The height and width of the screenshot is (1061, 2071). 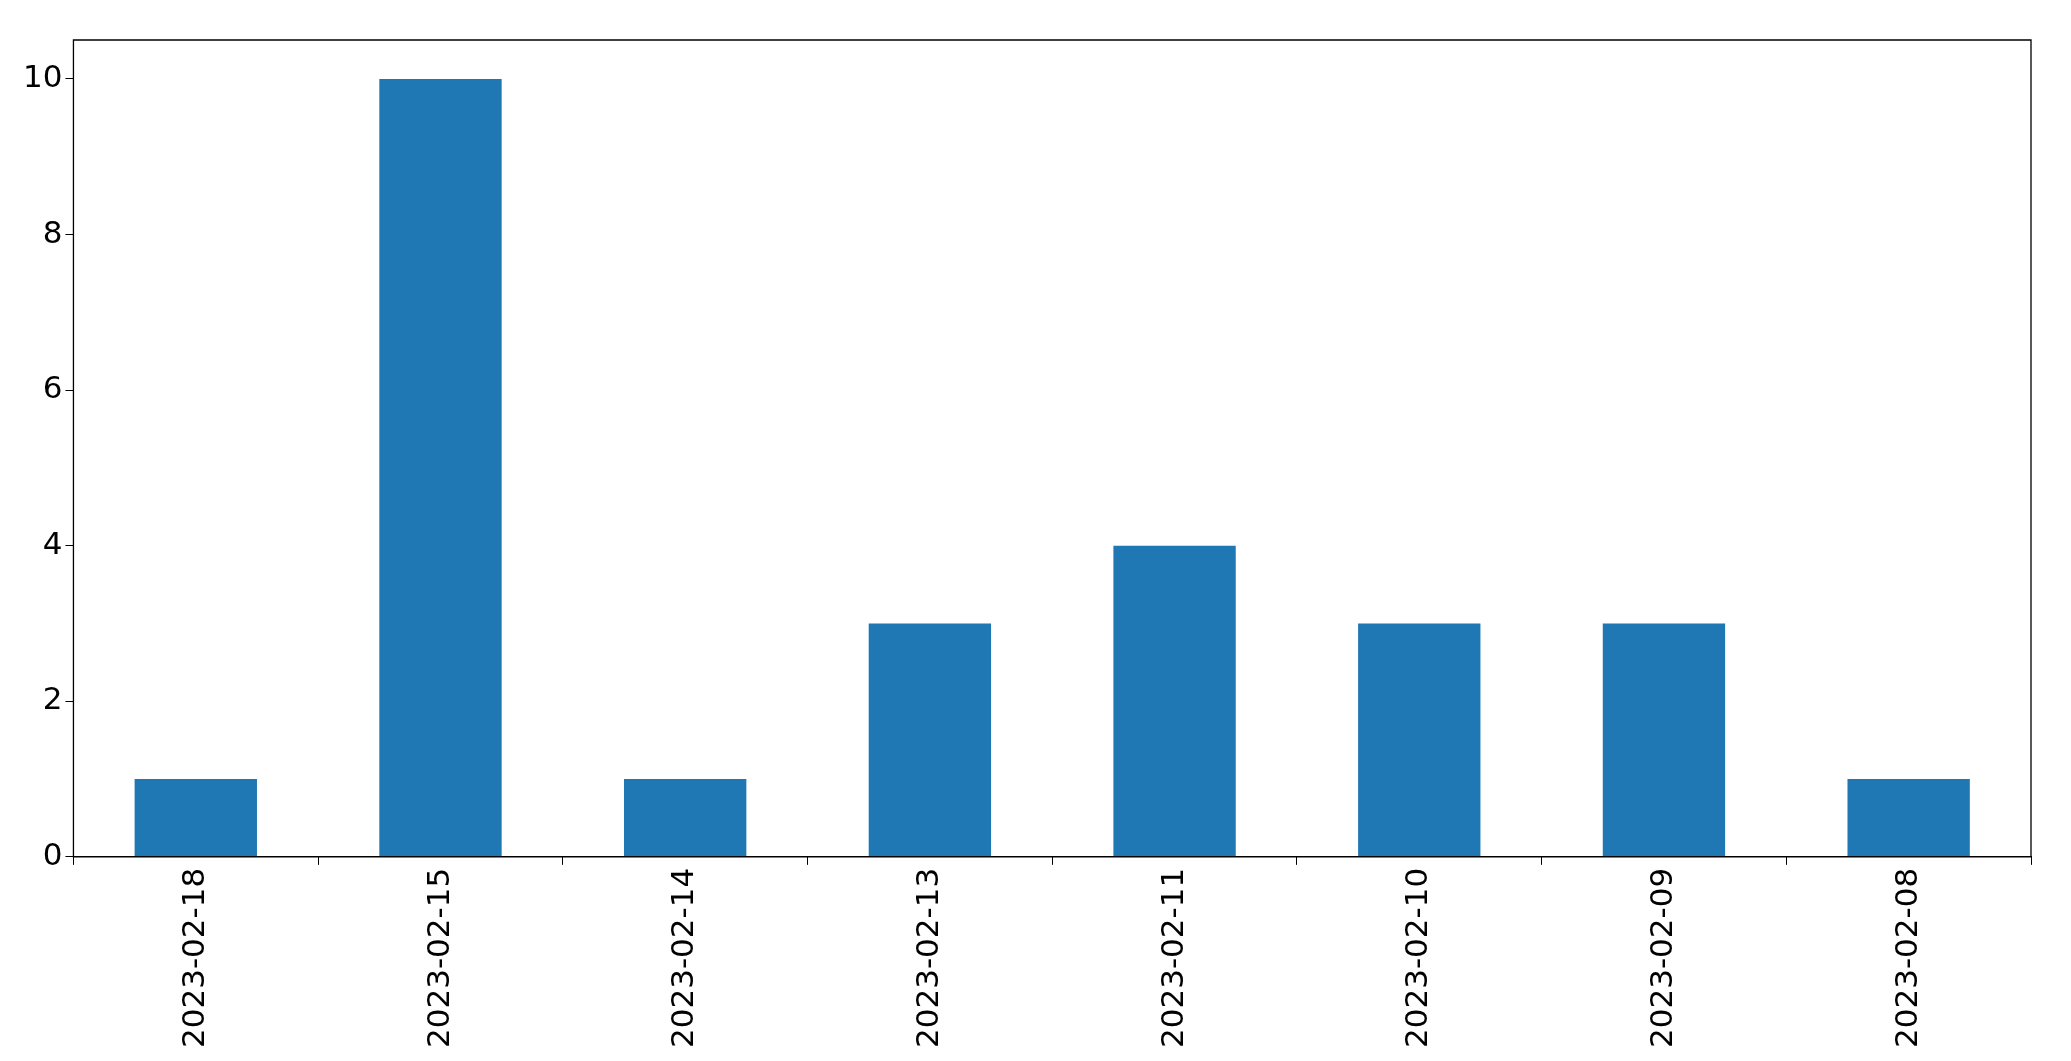 What do you see at coordinates (1416, 958) in the screenshot?
I see `x-tick-label: 2023-02-10` at bounding box center [1416, 958].